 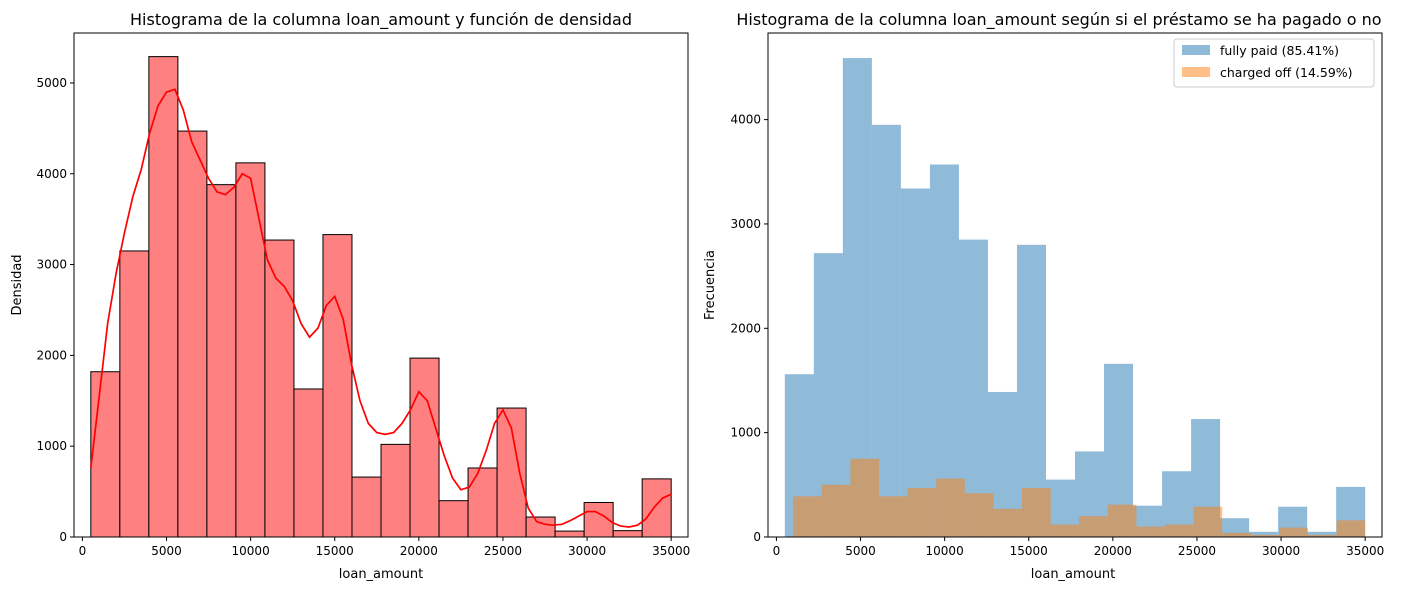 What do you see at coordinates (745, 328) in the screenshot?
I see `chart-right-y-tick-label: 2000` at bounding box center [745, 328].